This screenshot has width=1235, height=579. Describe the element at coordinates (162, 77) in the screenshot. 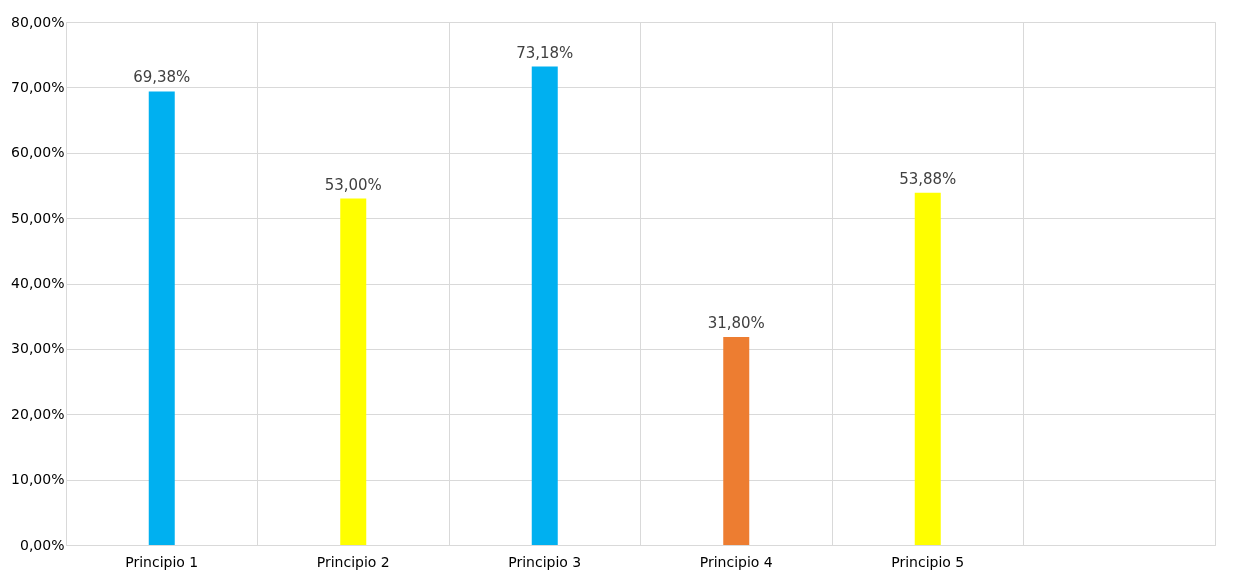

I see `data-label: 69,38%` at that location.